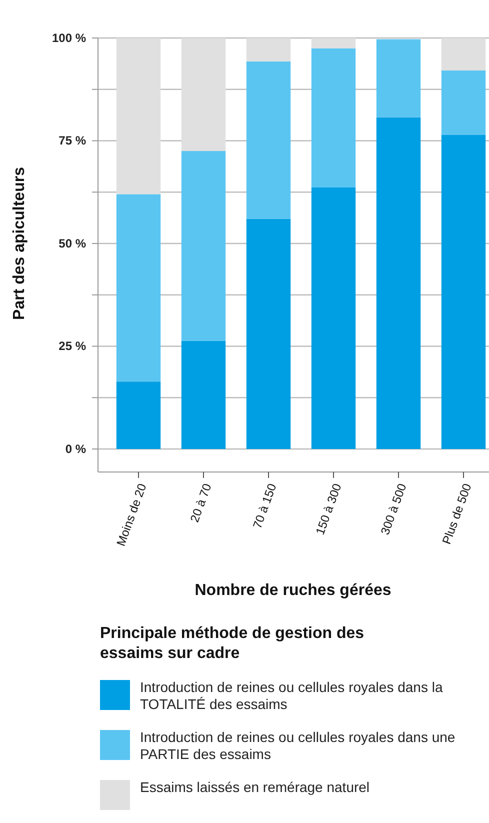 Image resolution: width=489 pixels, height=823 pixels. What do you see at coordinates (75, 449) in the screenshot?
I see `y-tick-label: 0 %` at bounding box center [75, 449].